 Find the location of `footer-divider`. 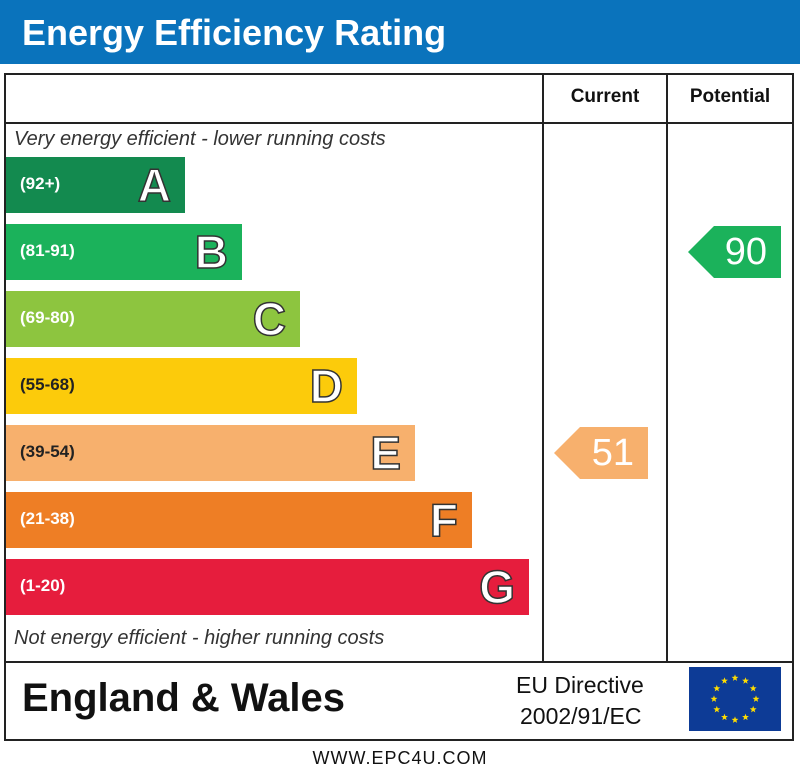

footer-divider is located at coordinates (399, 662).